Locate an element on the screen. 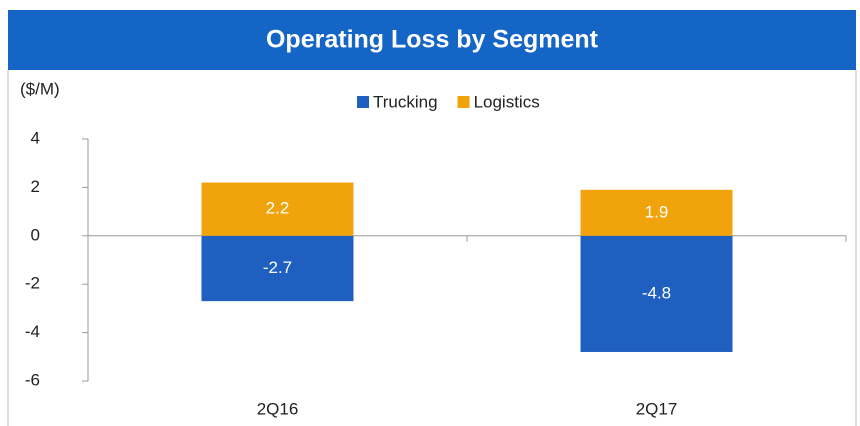  y-tick-label: -6 is located at coordinates (32, 379).